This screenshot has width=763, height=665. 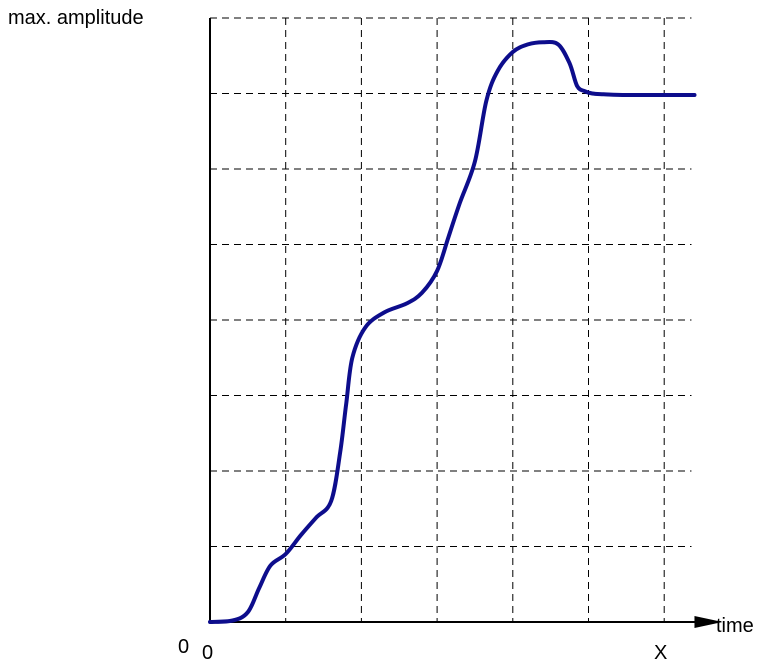 What do you see at coordinates (183, 647) in the screenshot?
I see `y-tick-label-0: 0` at bounding box center [183, 647].